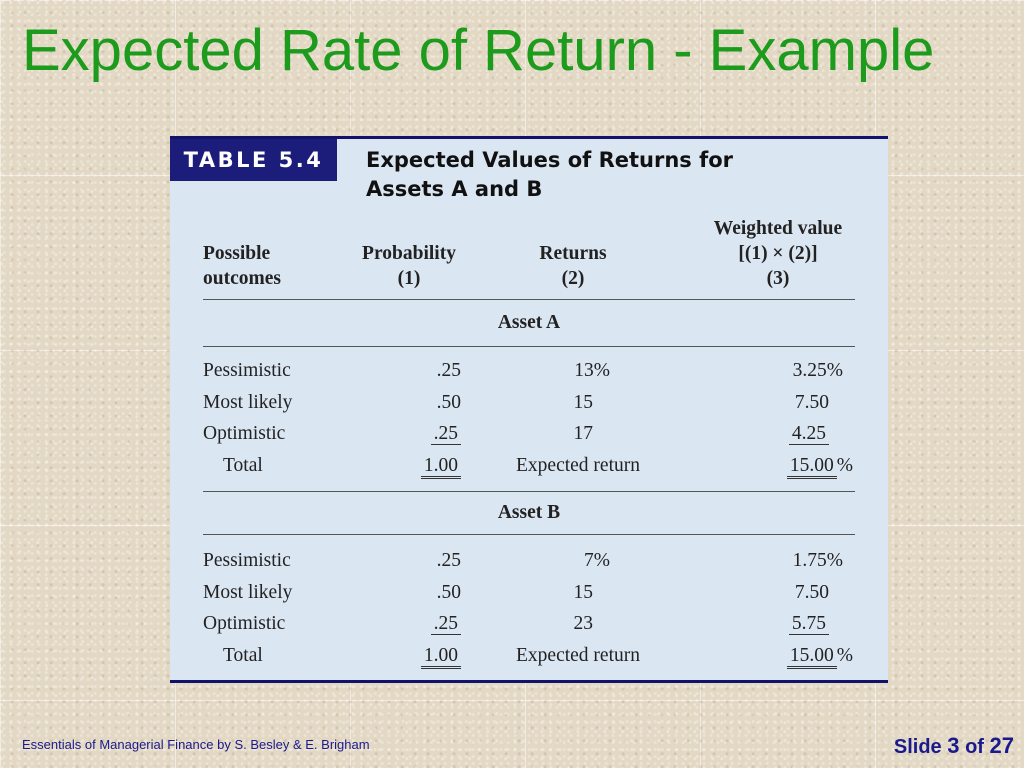  Describe the element at coordinates (573, 253) in the screenshot. I see `header-returns-line-1: Returns` at that location.